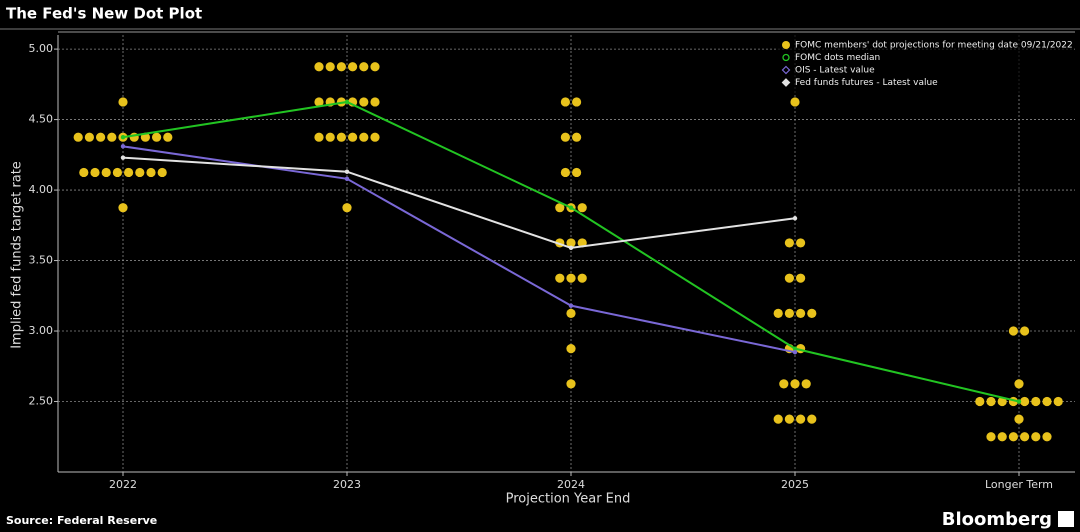 The width and height of the screenshot is (1080, 532). Describe the element at coordinates (41, 48) in the screenshot. I see `y-tick-label: 5.00` at that location.